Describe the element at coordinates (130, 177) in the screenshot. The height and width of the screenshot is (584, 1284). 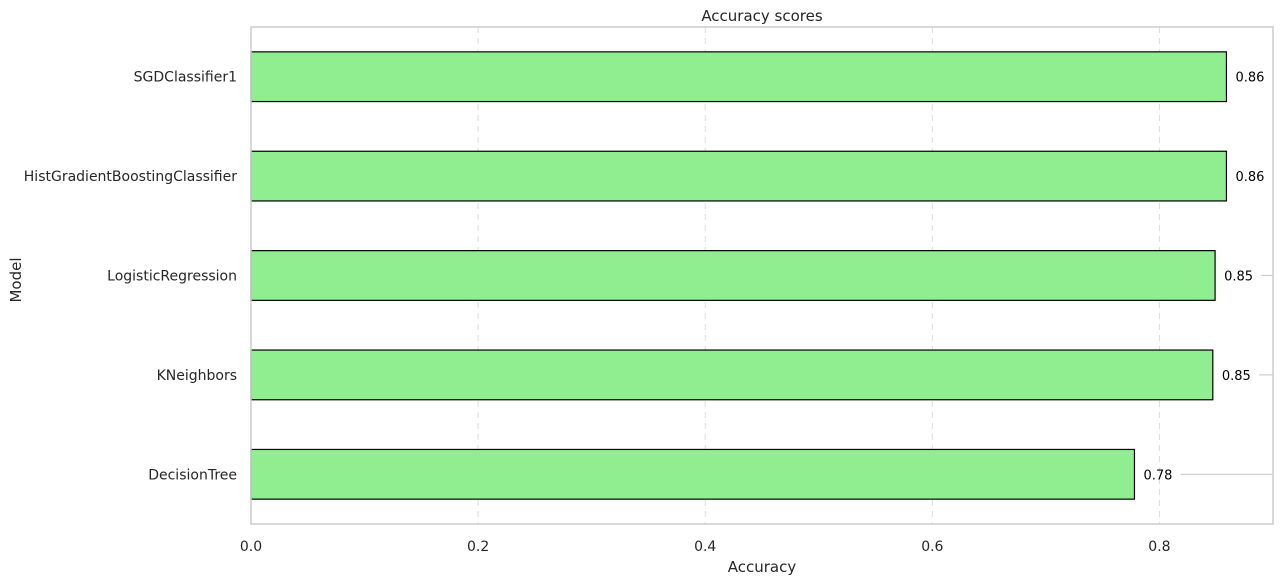
I see `y-tick-label: HistGradientBoostingClassifier` at that location.